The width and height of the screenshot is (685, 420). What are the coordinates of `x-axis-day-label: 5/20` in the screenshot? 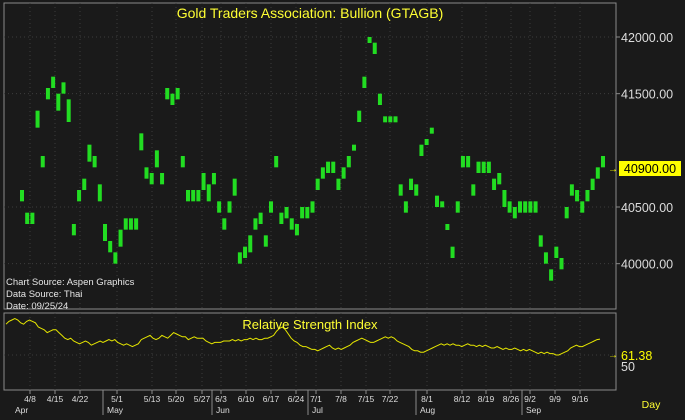 It's located at (176, 399).